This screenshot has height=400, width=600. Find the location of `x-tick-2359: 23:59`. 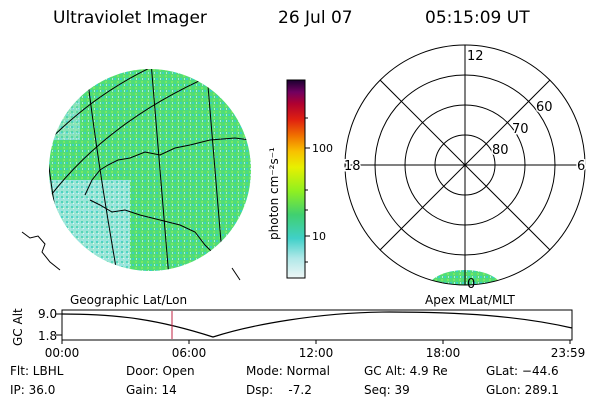

x-tick-2359: 23:59 is located at coordinates (568, 353).